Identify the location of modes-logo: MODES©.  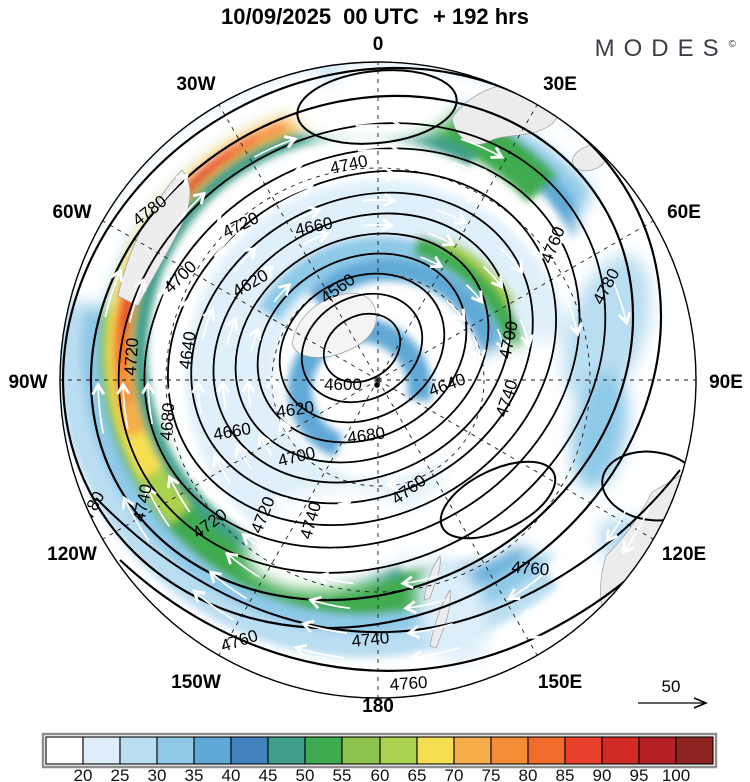
(666, 48).